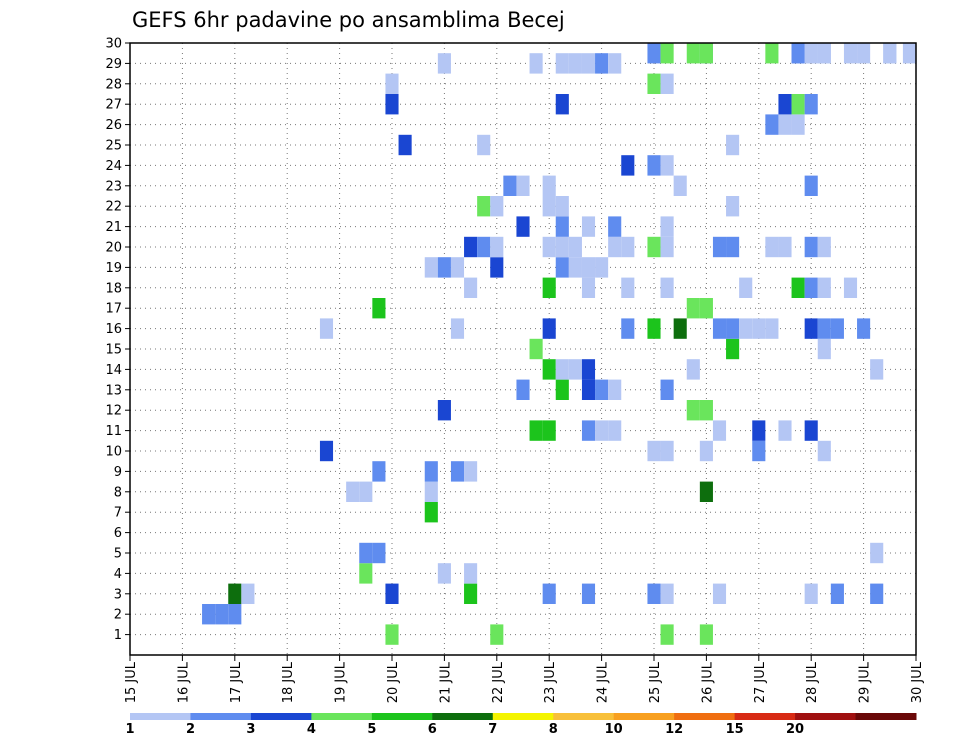 The height and width of the screenshot is (742, 960). I want to click on y-tick-label: 4, so click(118, 574).